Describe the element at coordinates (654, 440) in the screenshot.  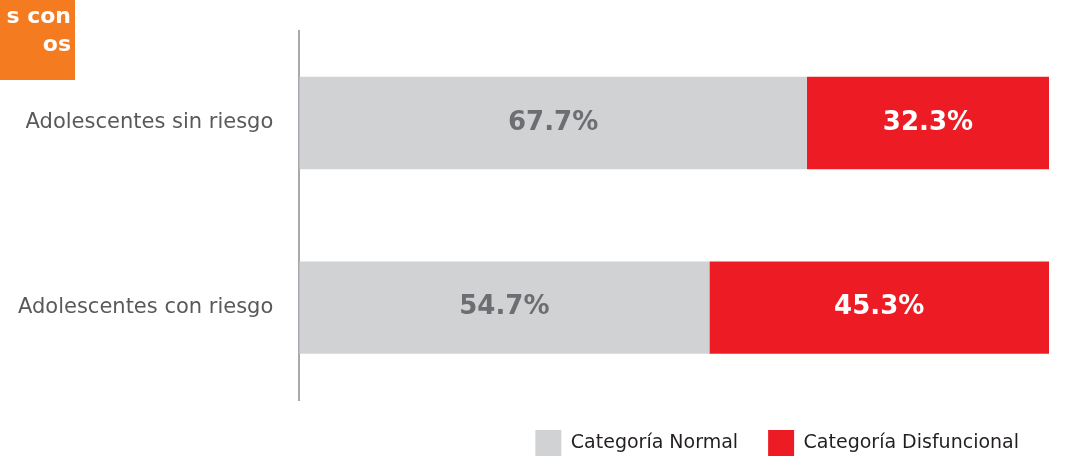
I see `legend-label: Categoría Normal` at that location.